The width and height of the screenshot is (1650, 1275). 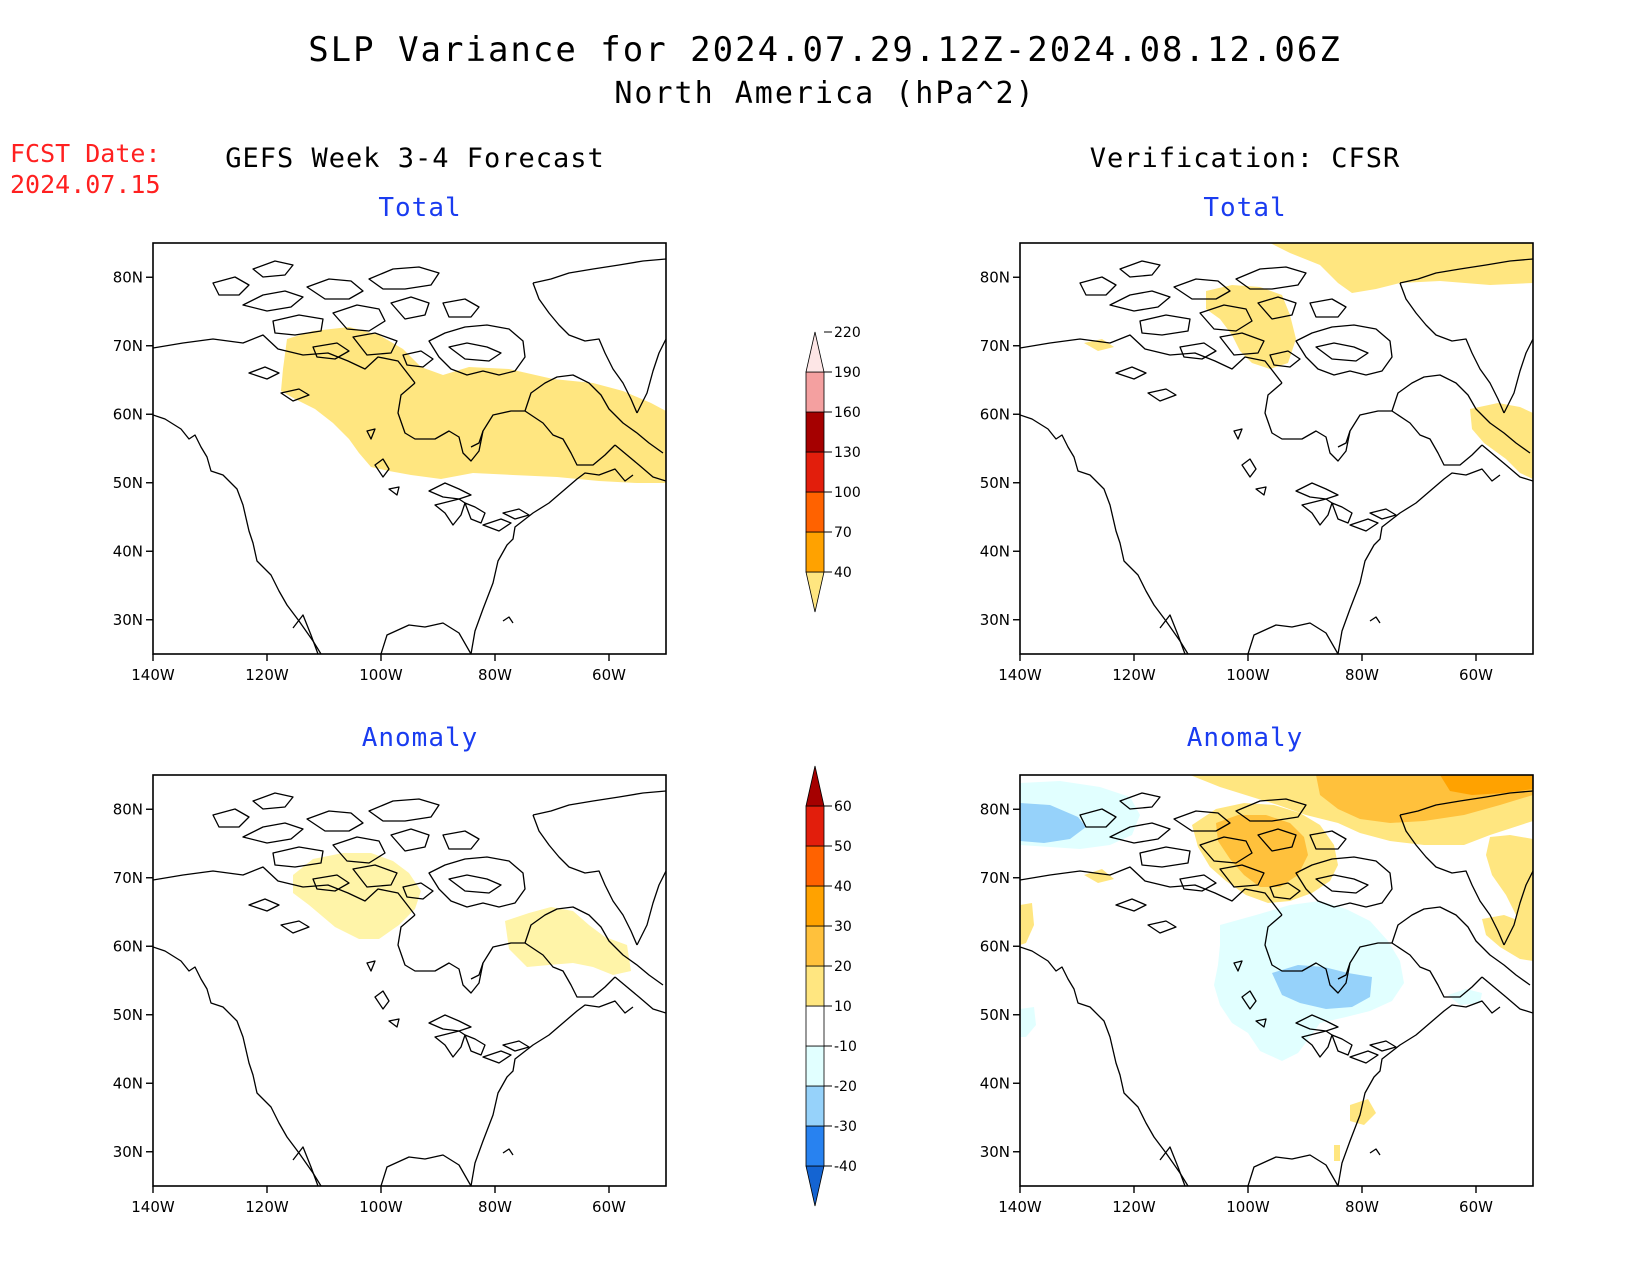 I want to click on map-verification-anomaly, so click(x=1276, y=980).